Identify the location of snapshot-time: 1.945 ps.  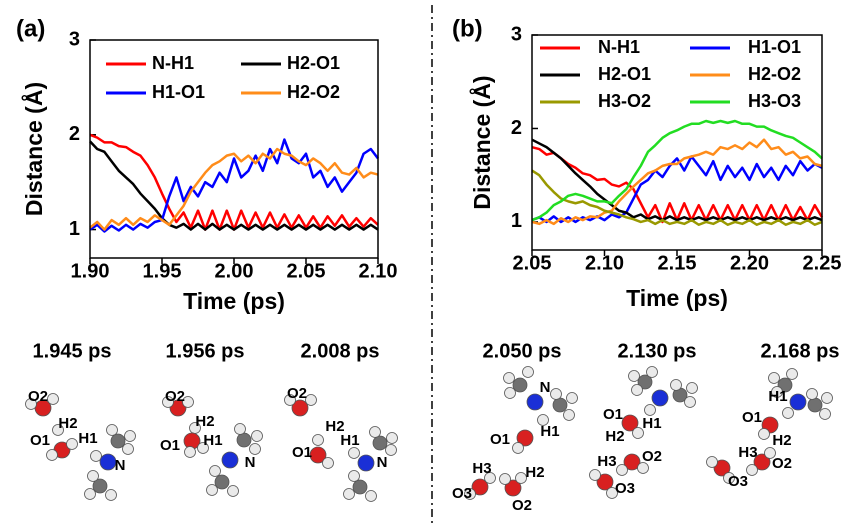
(72, 351).